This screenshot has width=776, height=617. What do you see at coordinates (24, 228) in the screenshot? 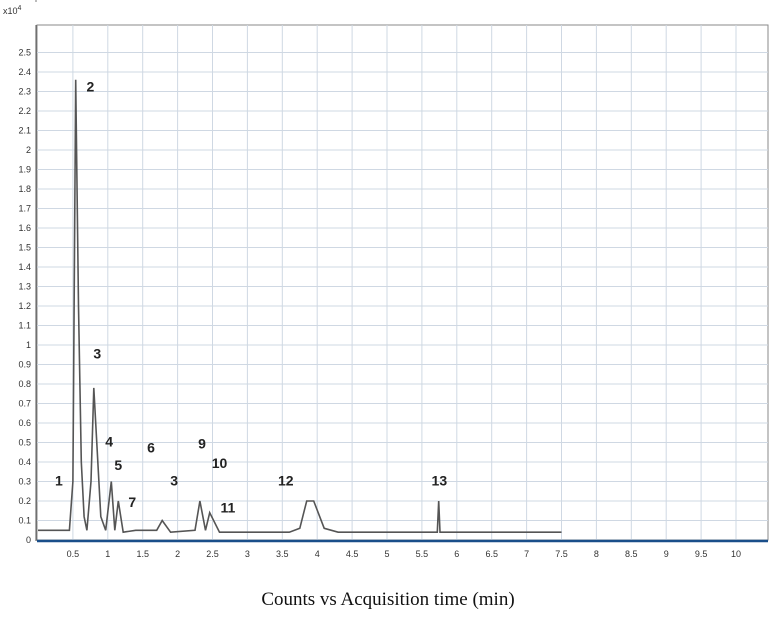
I see `y-tick-label: 1.6` at bounding box center [24, 228].